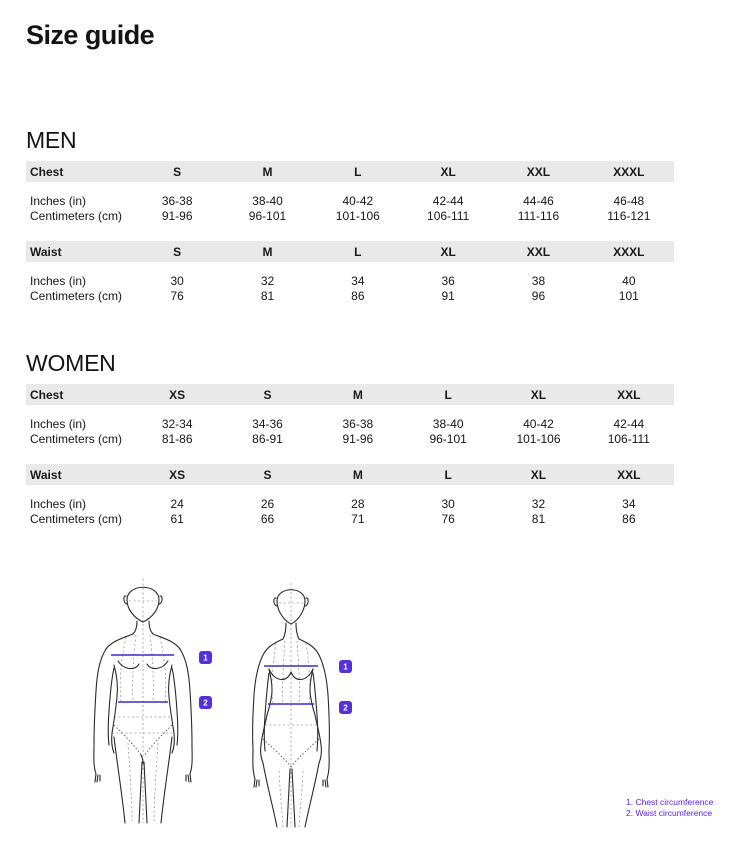 The image size is (736, 850). What do you see at coordinates (205, 702) in the screenshot?
I see `badge-2: 2` at bounding box center [205, 702].